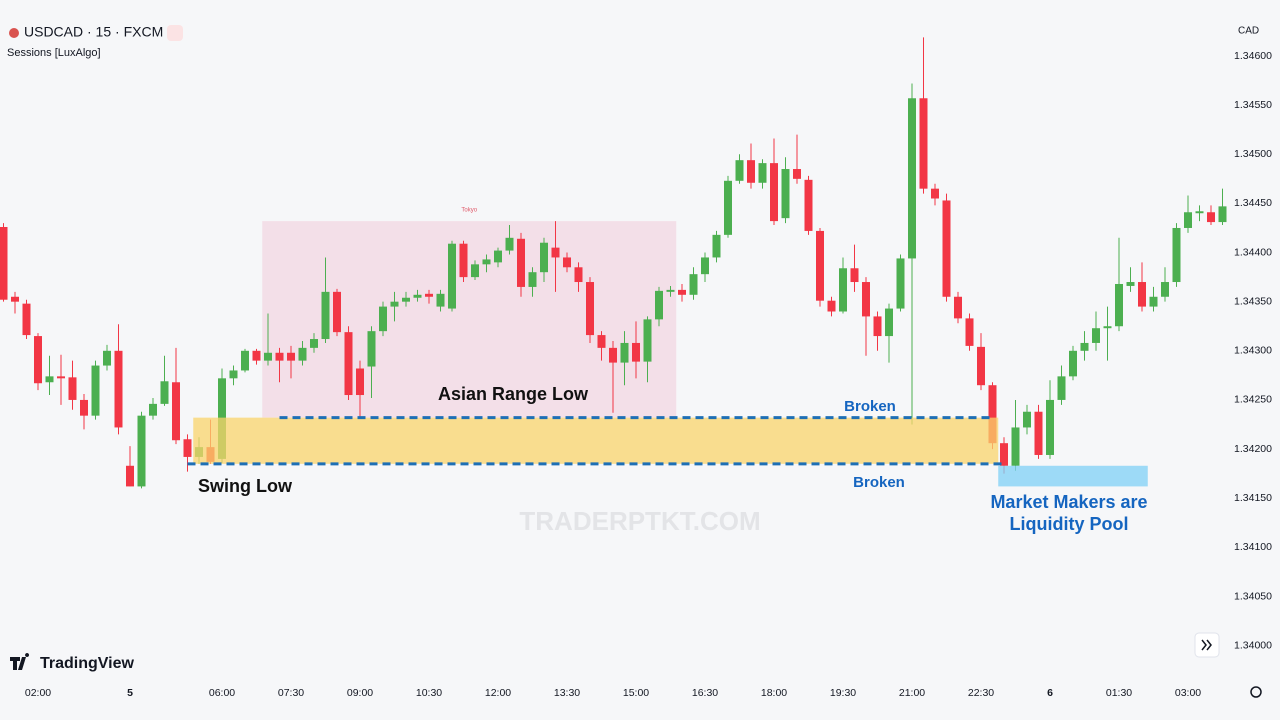 Image resolution: width=1280 pixels, height=720 pixels. What do you see at coordinates (1248, 31) in the screenshot?
I see `currency: CAD` at bounding box center [1248, 31].